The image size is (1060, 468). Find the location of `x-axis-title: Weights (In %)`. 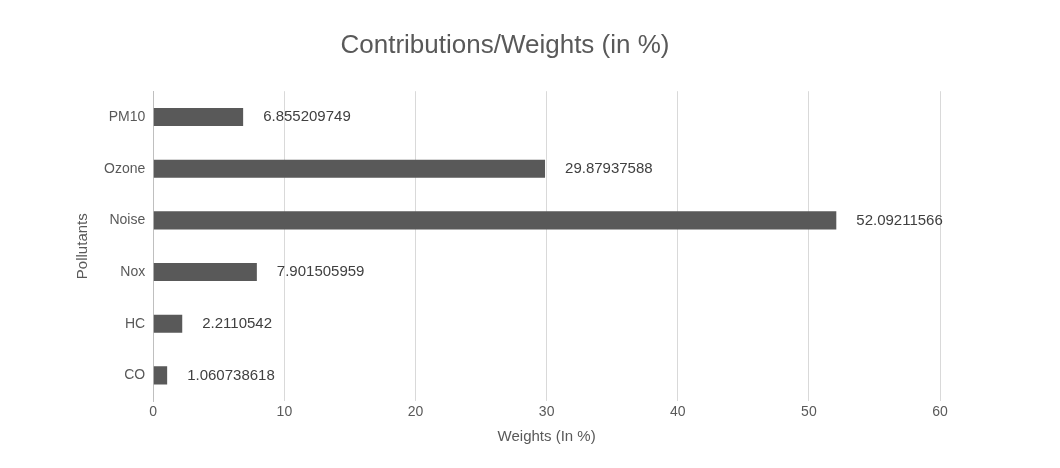

x-axis-title: Weights (In %) is located at coordinates (546, 436).